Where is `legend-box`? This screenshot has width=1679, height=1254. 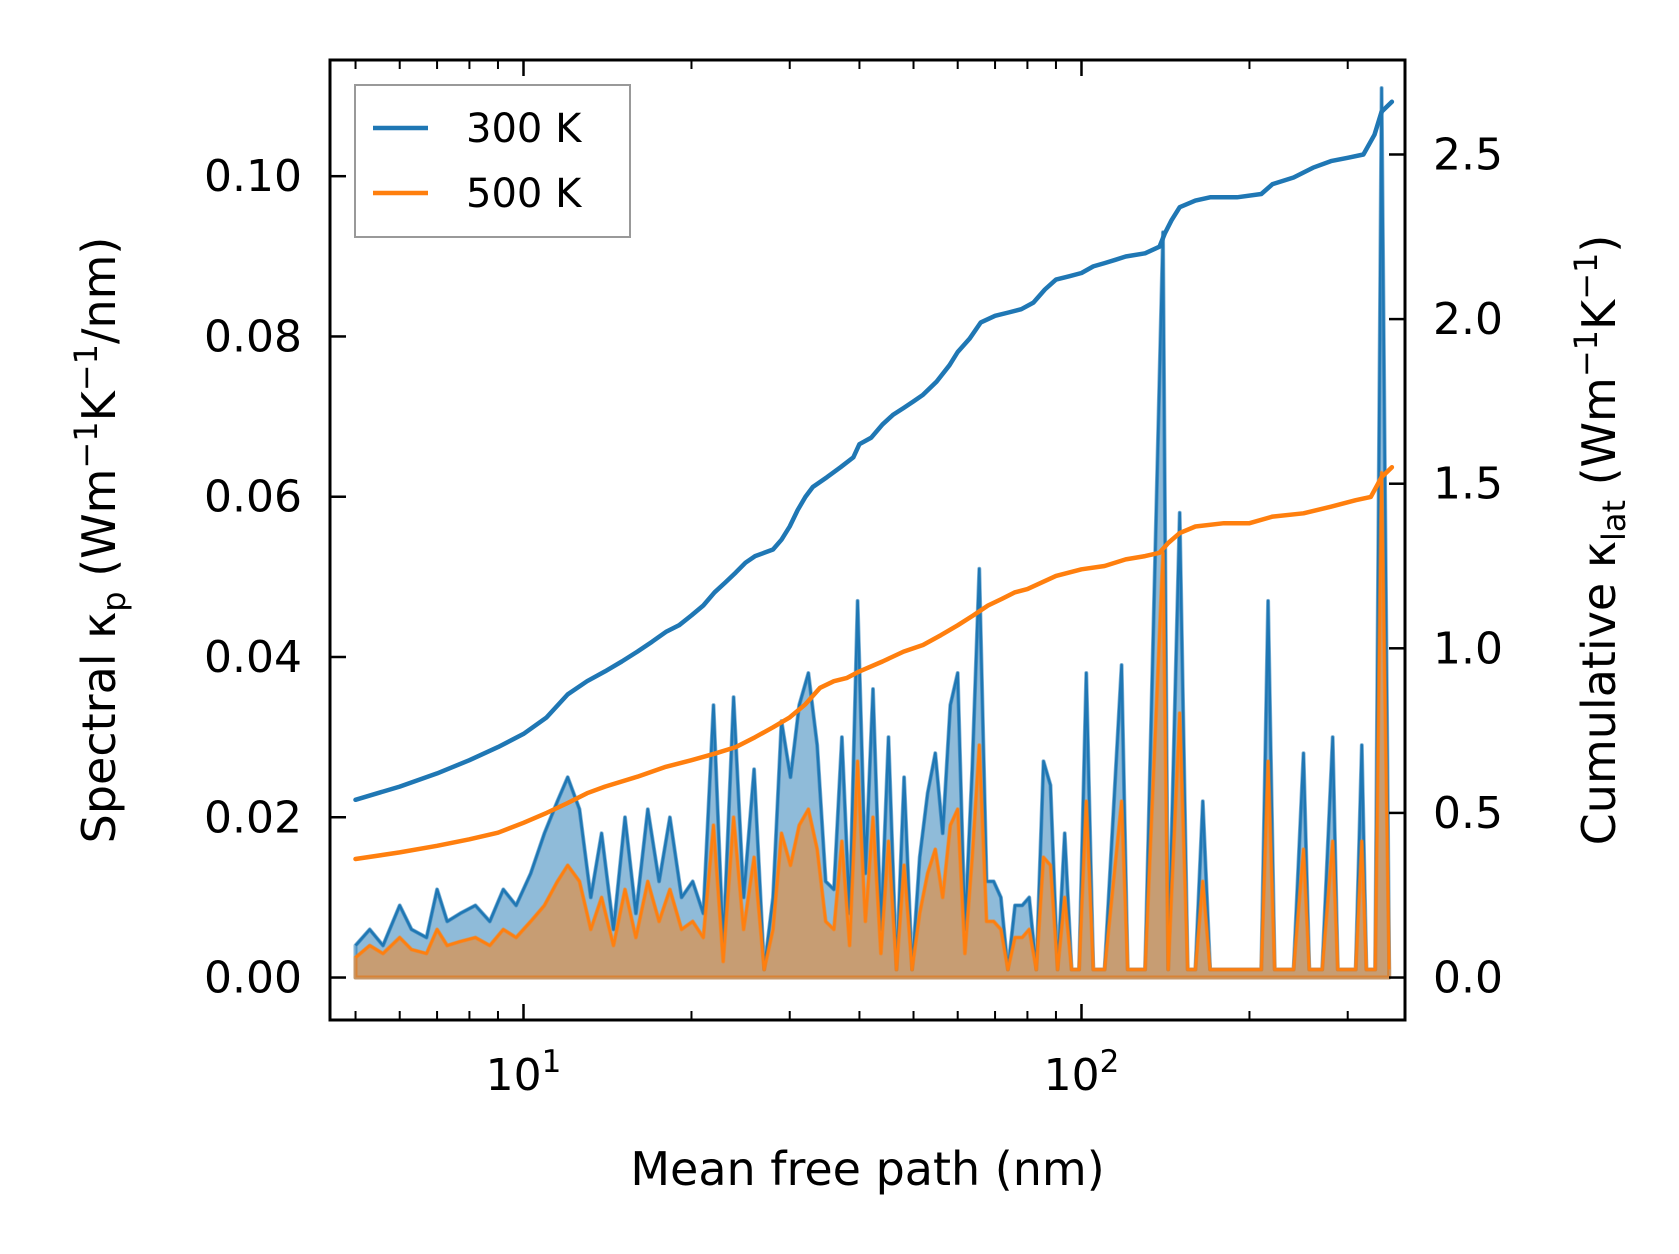 legend-box is located at coordinates (492, 161).